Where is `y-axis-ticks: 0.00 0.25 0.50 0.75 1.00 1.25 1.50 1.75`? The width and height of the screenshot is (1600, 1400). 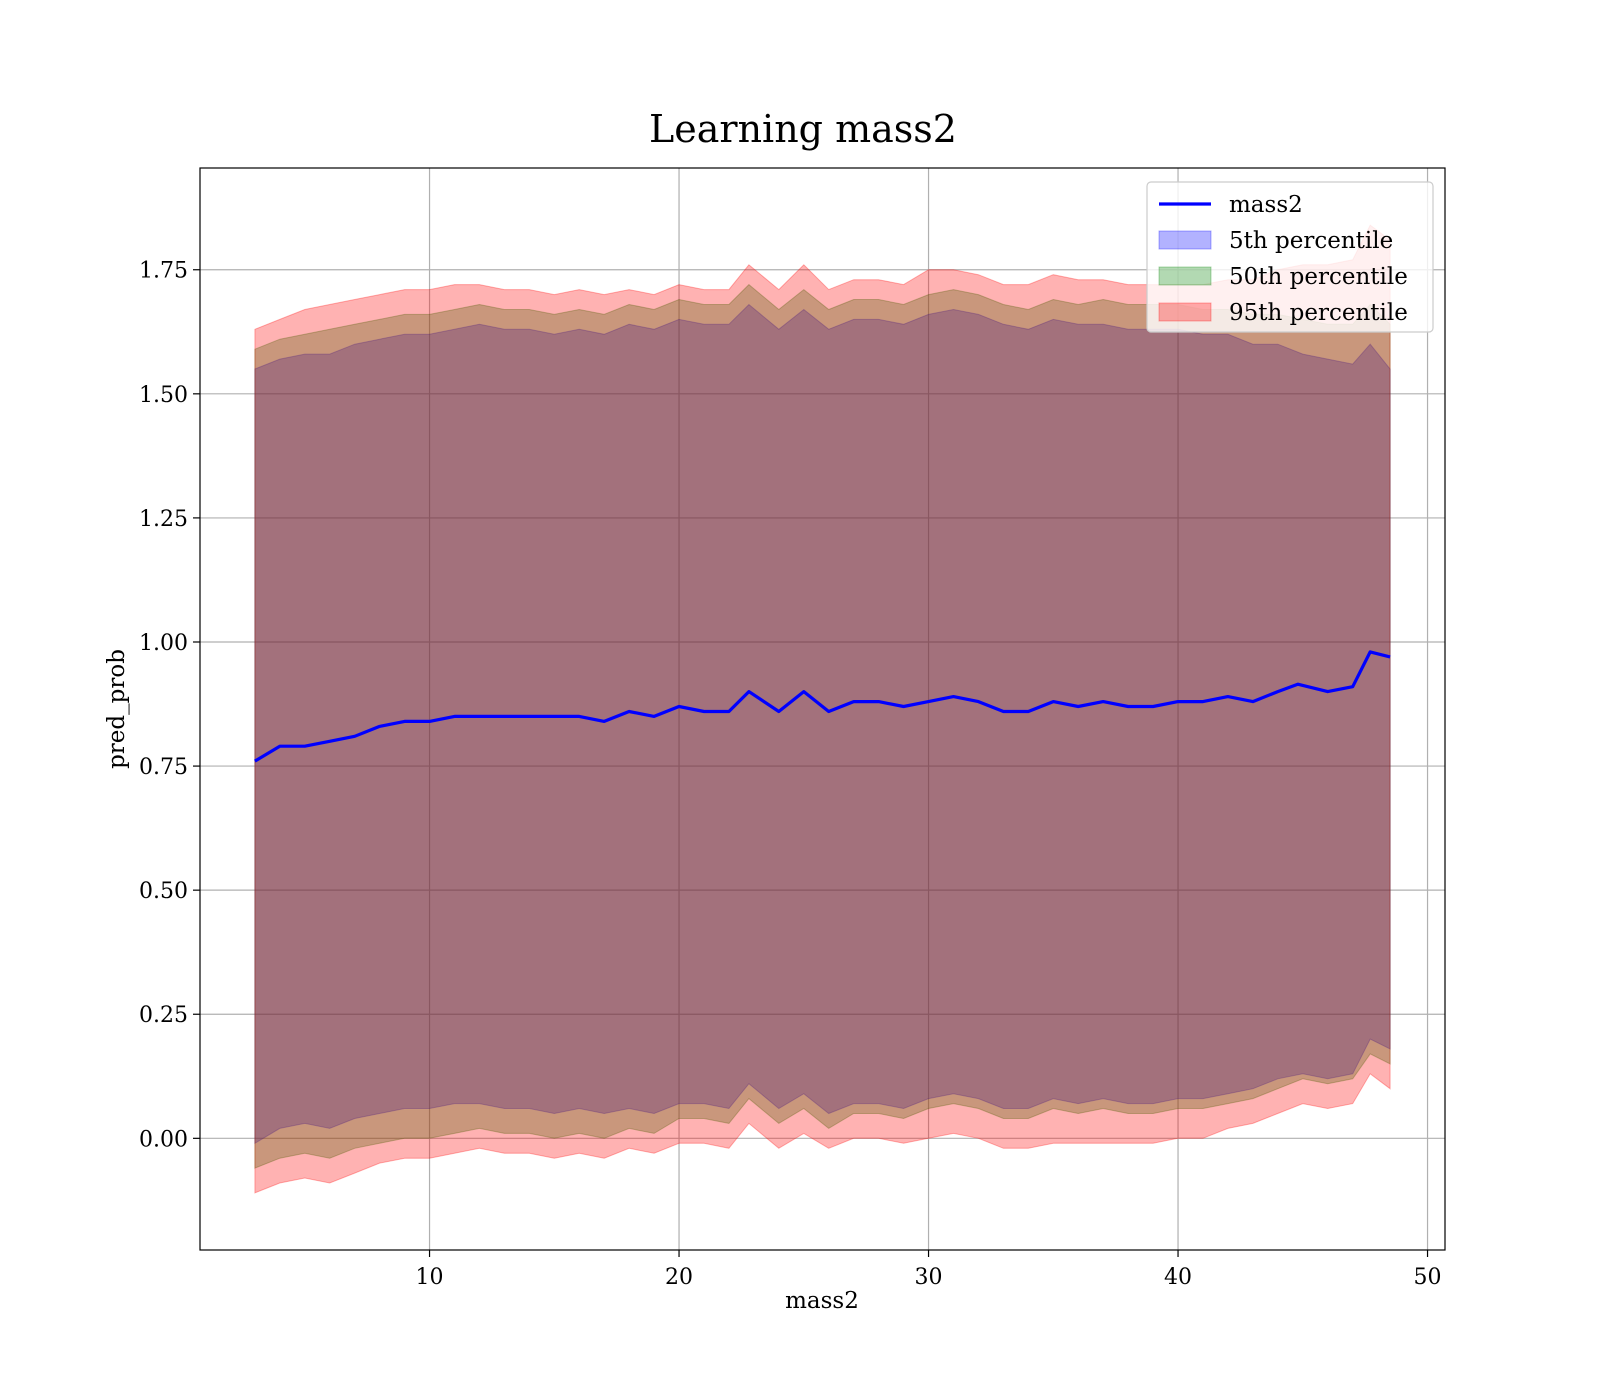
y-axis-ticks: 0.00 0.25 0.50 0.75 1.00 1.25 1.50 1.75 is located at coordinates (169, 705).